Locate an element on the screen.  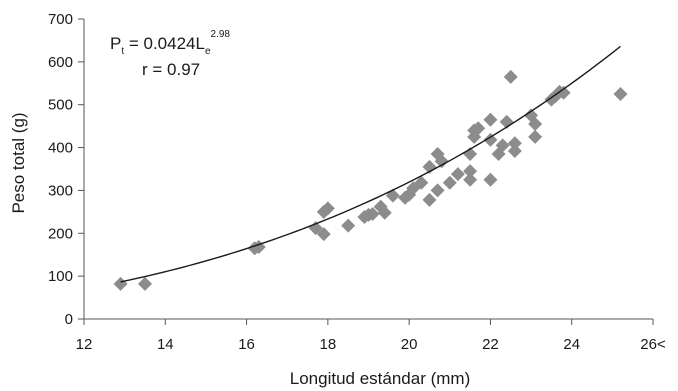
x-tick-label: 26< is located at coordinates (653, 344).